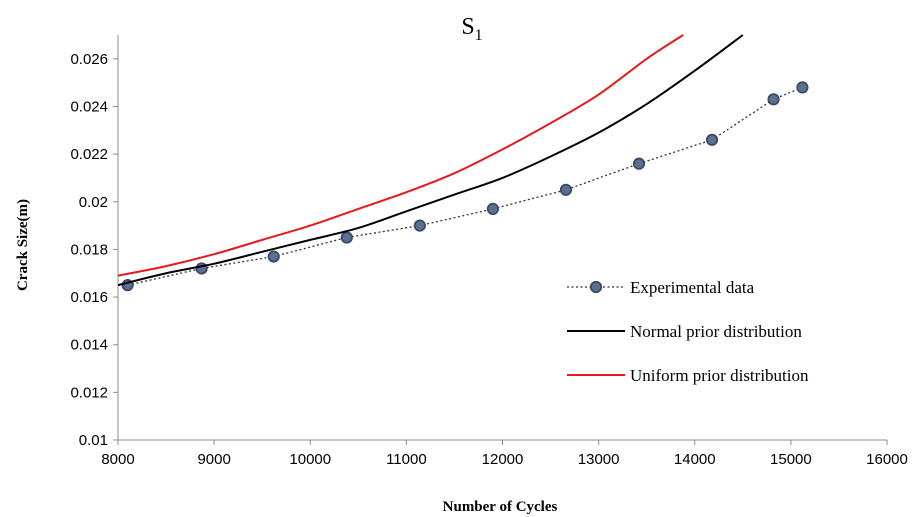  I want to click on y-axis-title: Crack Size(m), so click(23, 245).